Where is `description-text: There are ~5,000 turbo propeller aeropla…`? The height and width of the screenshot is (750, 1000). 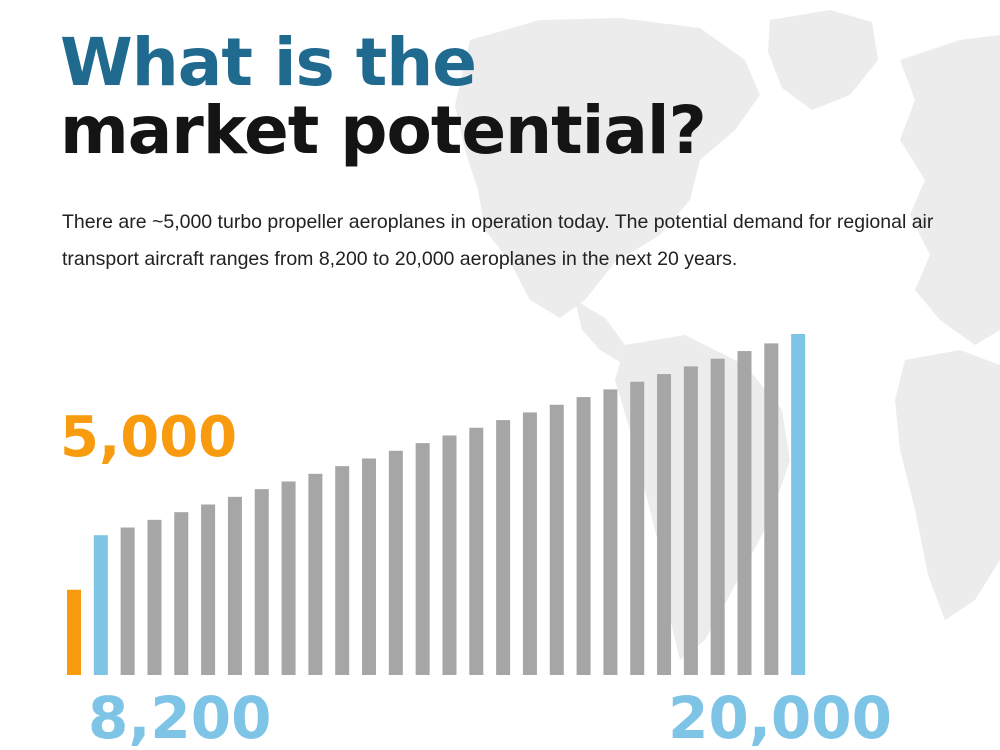
description-text: There are ~5,000 turbo propeller aeropla… is located at coordinates (498, 240).